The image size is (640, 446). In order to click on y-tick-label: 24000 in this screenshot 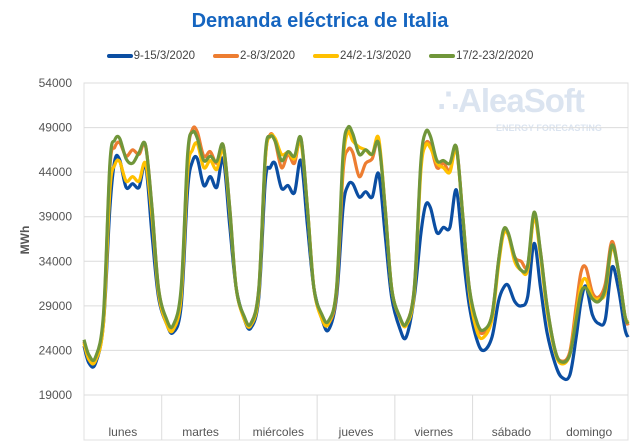, I will do `click(56, 350)`.